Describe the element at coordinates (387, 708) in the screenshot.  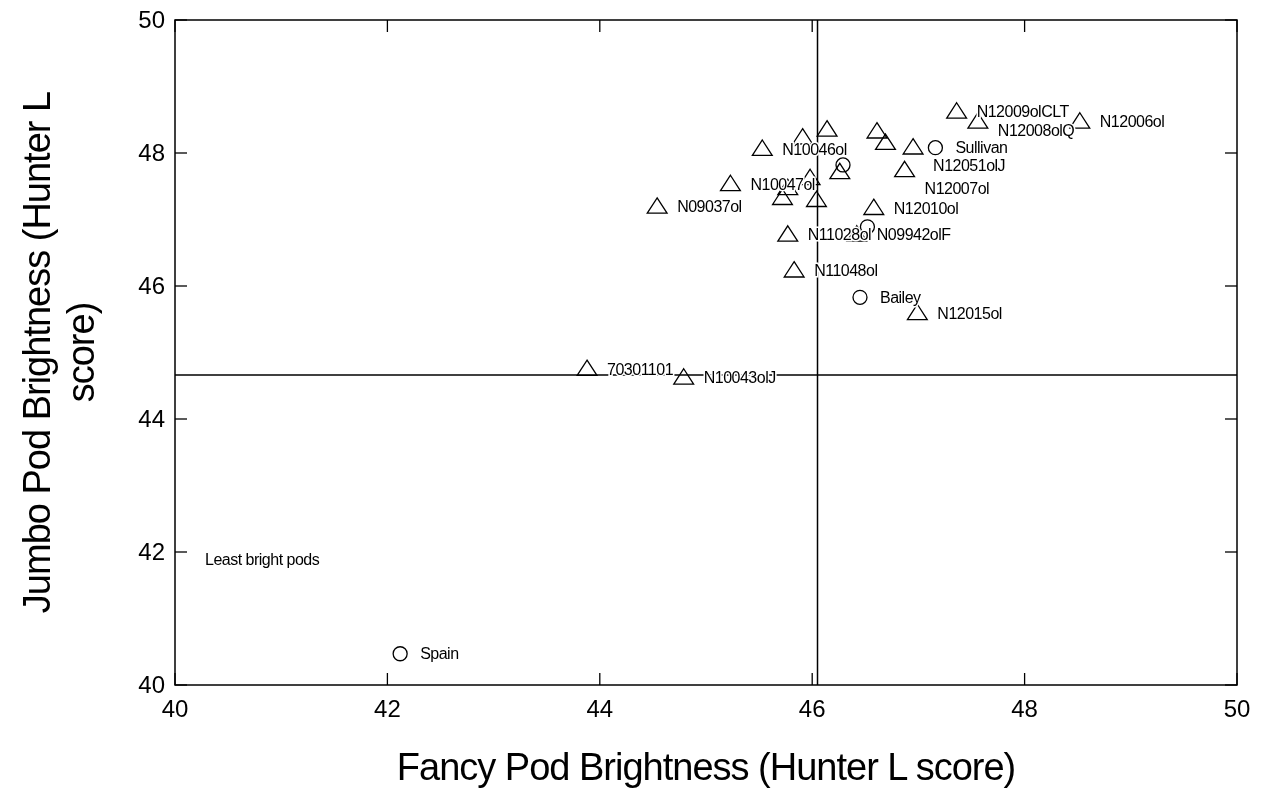
I see `x-tick-label: 42` at that location.